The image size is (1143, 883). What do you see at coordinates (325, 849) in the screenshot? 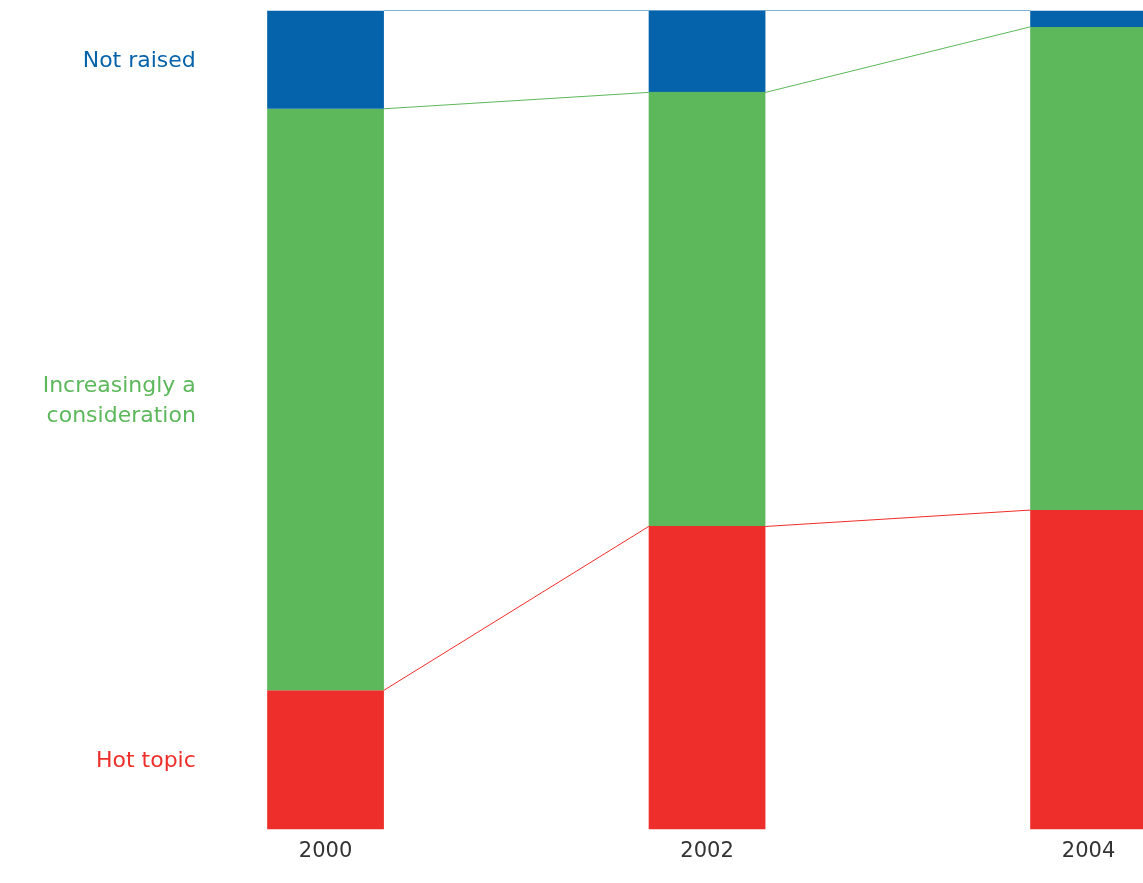
I see `x-tick-label: 2000` at bounding box center [325, 849].